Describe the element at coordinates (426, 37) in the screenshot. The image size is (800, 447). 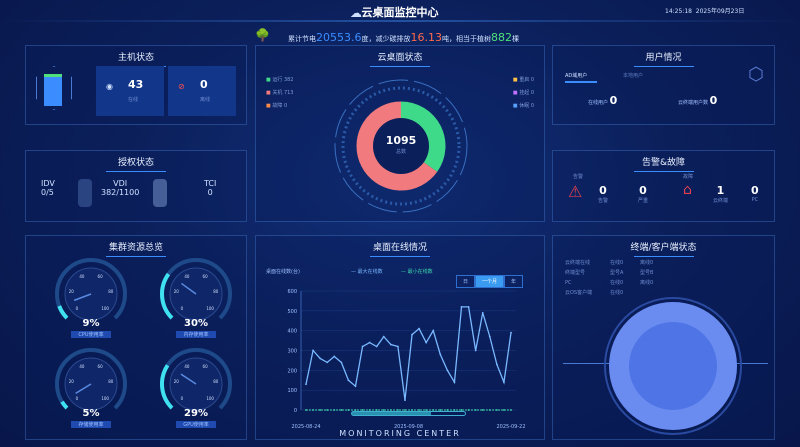
I see `carbon-reduced: 16.13` at that location.